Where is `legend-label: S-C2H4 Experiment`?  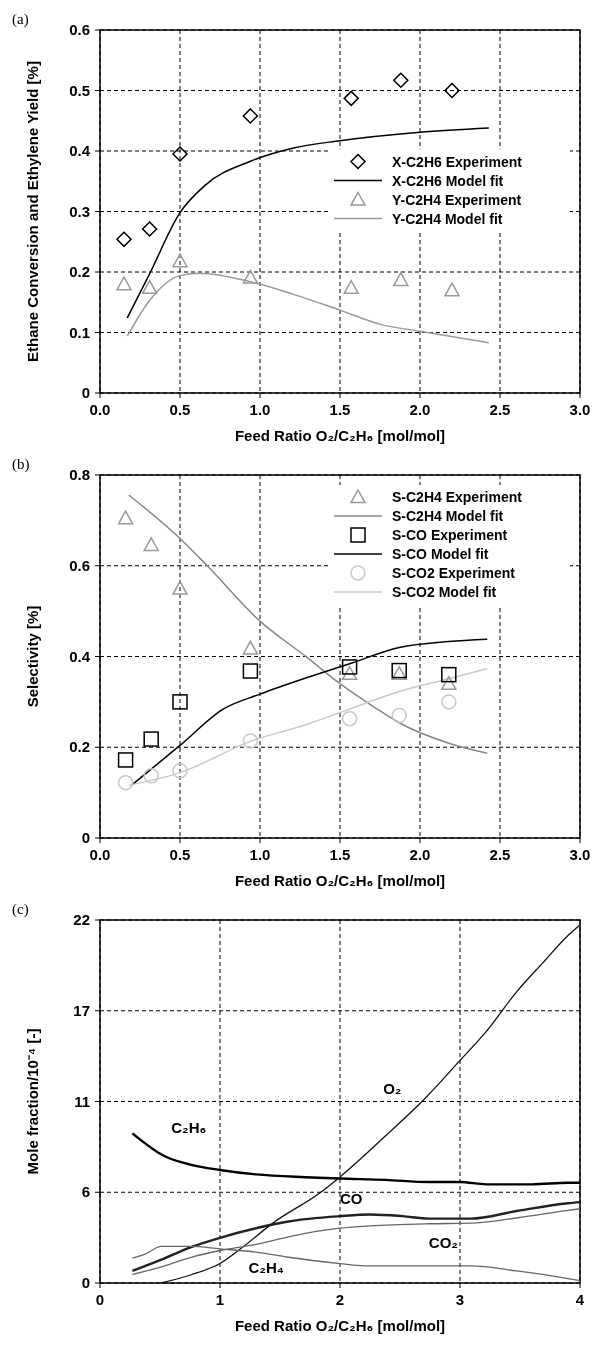
legend-label: S-C2H4 Experiment is located at coordinates (457, 497).